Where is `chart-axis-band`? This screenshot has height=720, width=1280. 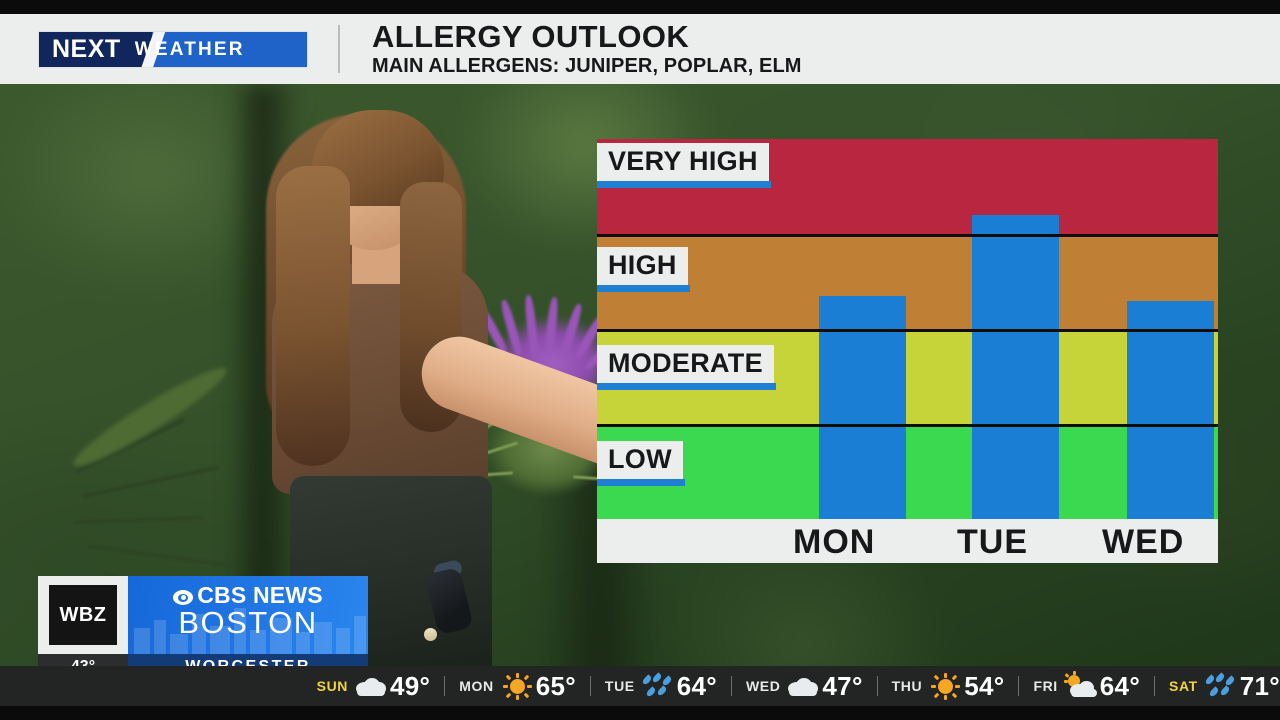 chart-axis-band is located at coordinates (907, 541).